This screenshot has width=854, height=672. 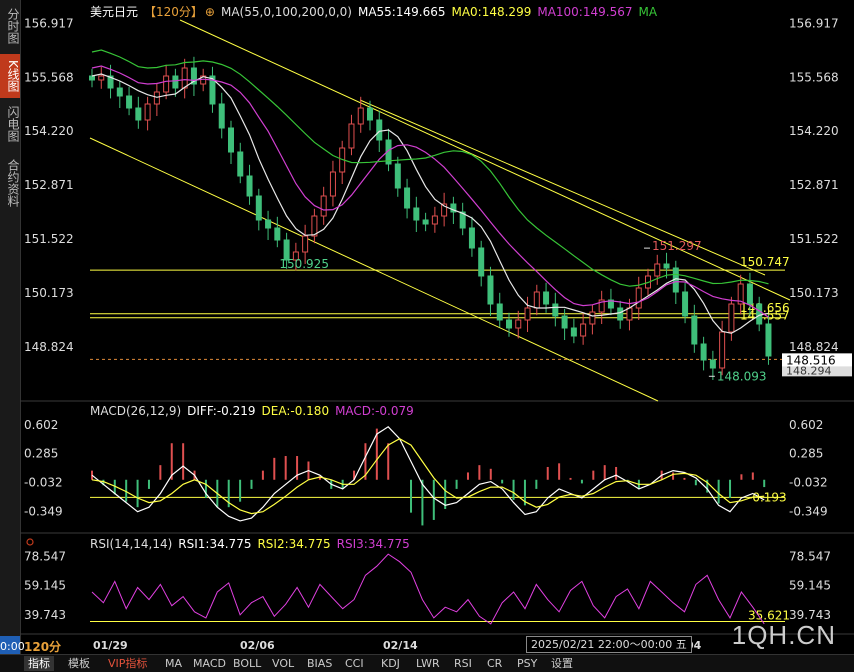 What do you see at coordinates (373, 544) in the screenshot?
I see `rsi3-value: RSI3:34.775` at bounding box center [373, 544].